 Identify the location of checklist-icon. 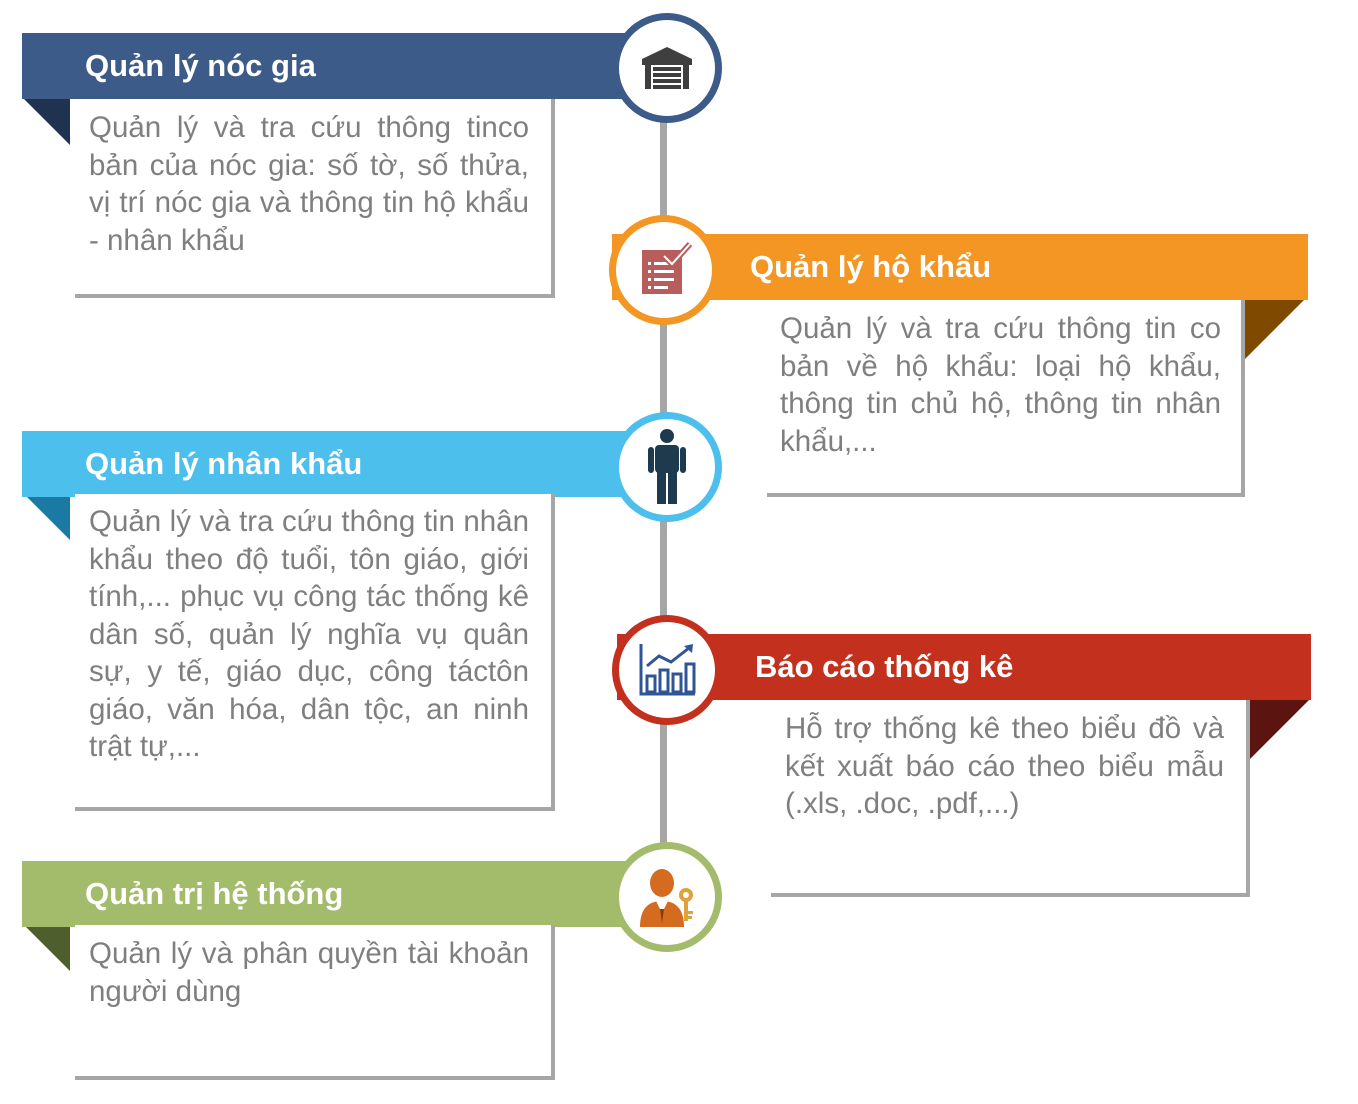
(667, 267).